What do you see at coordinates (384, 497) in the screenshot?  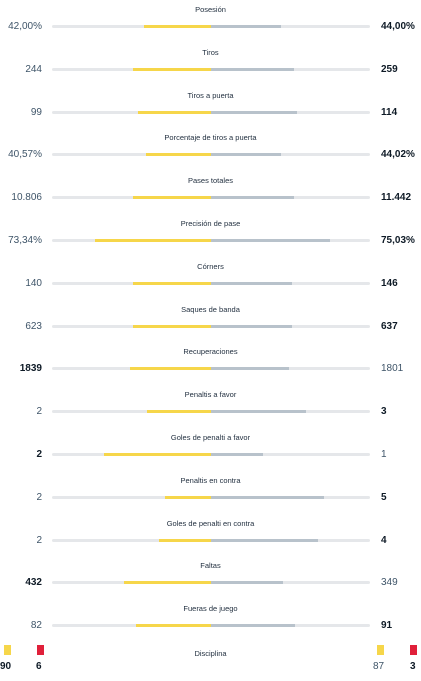 I see `away-value: 5` at bounding box center [384, 497].